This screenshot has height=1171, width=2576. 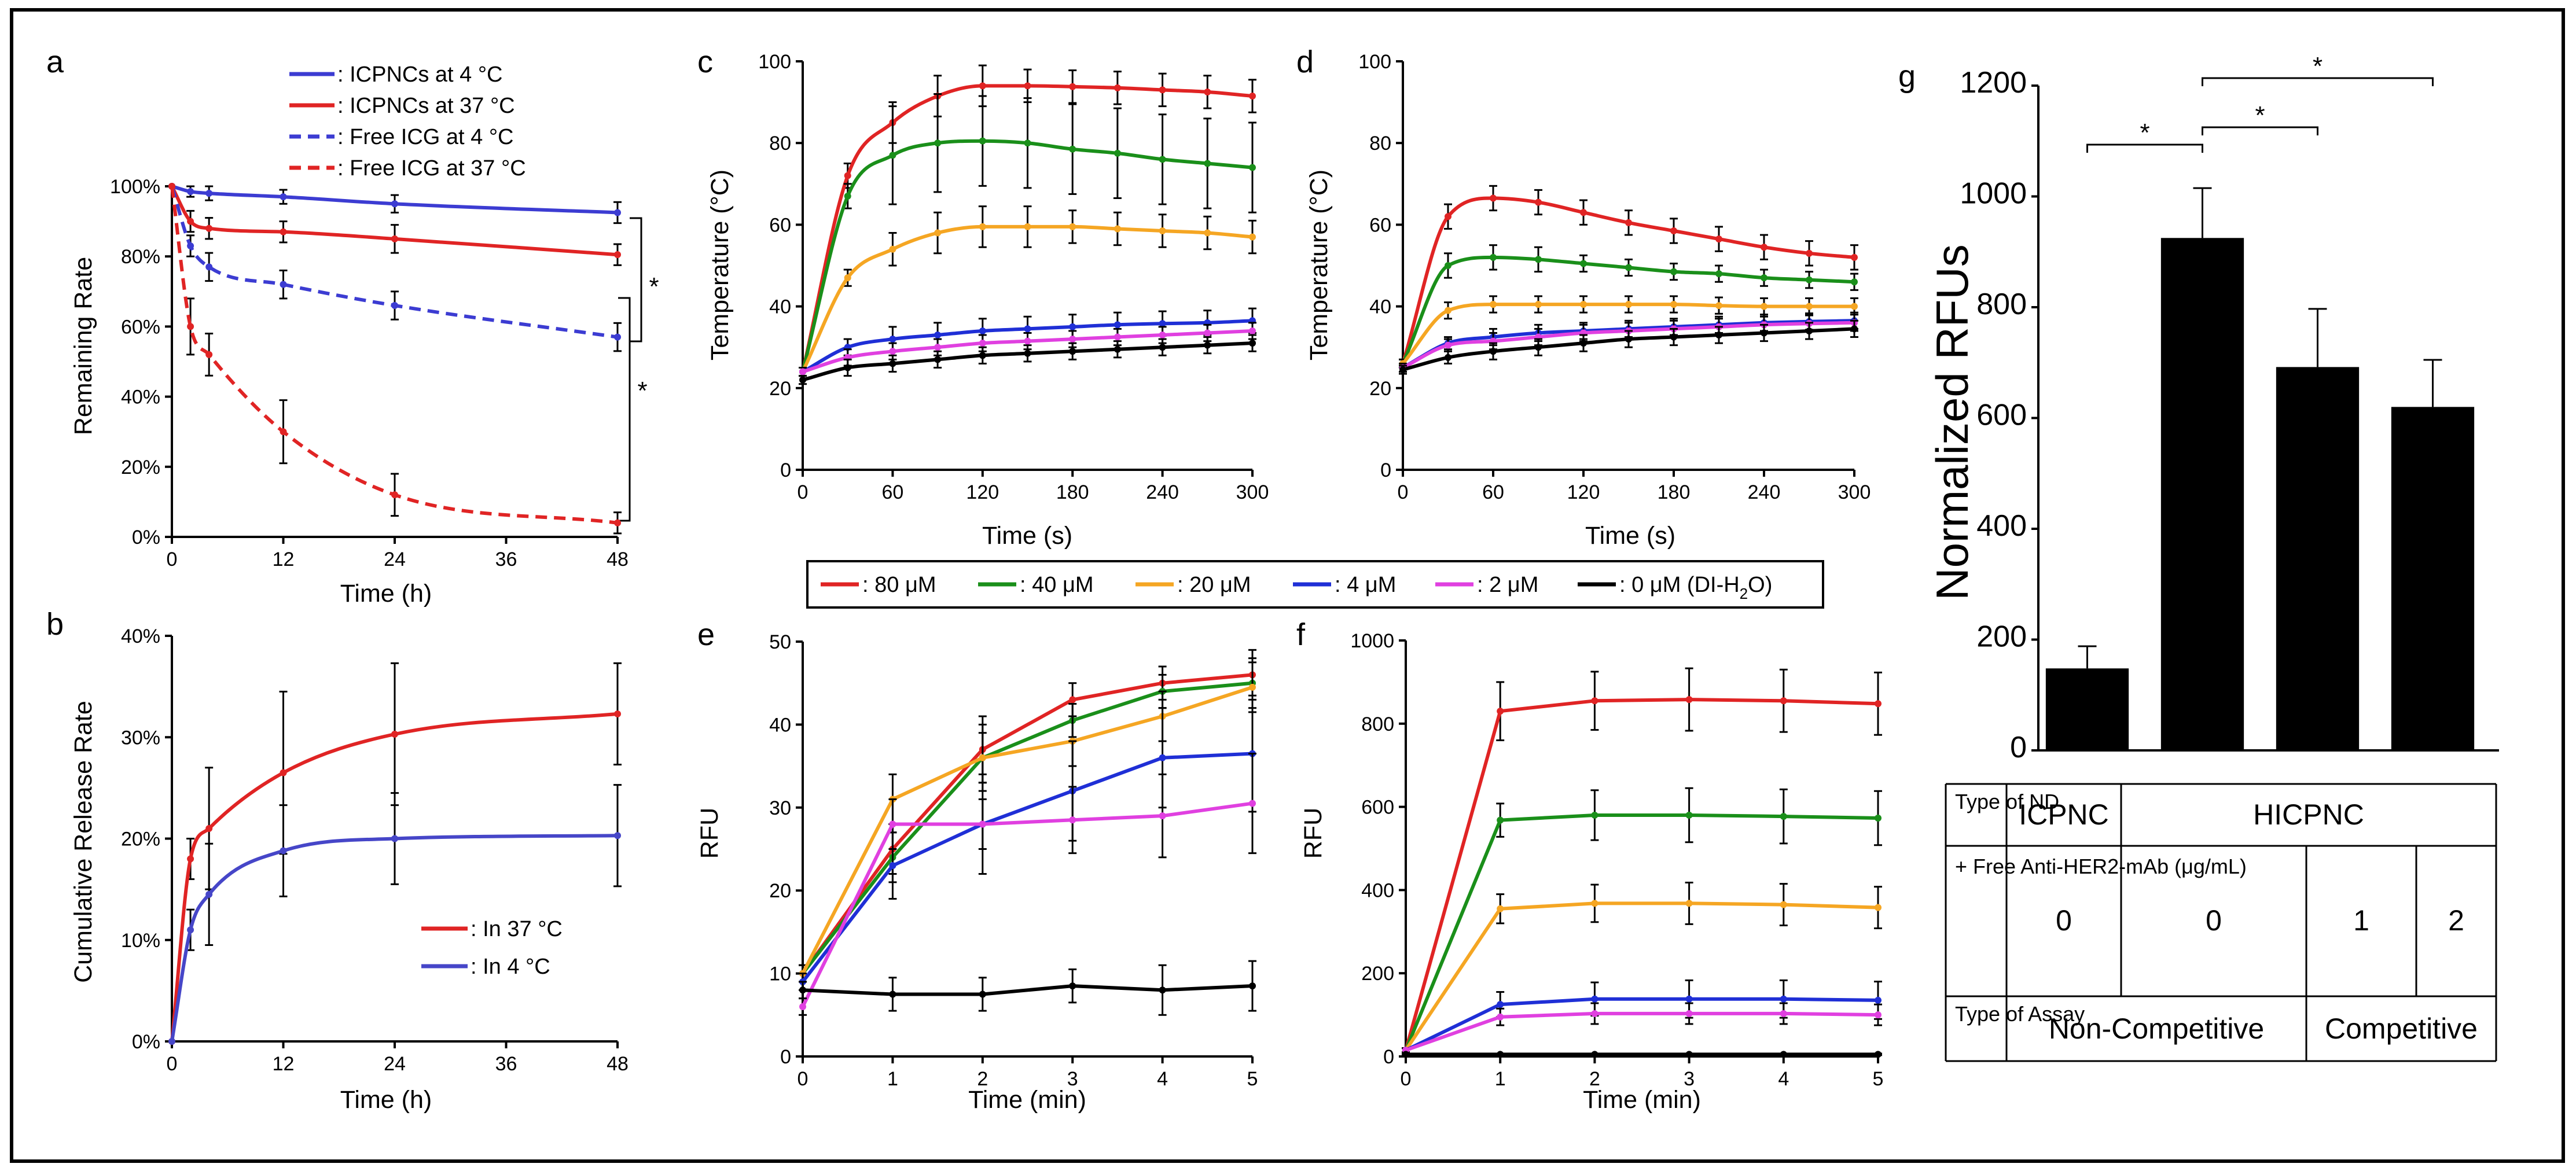 What do you see at coordinates (426, 106) in the screenshot?
I see `legend-a-label-2: : ICPNCs at 37 °C` at bounding box center [426, 106].